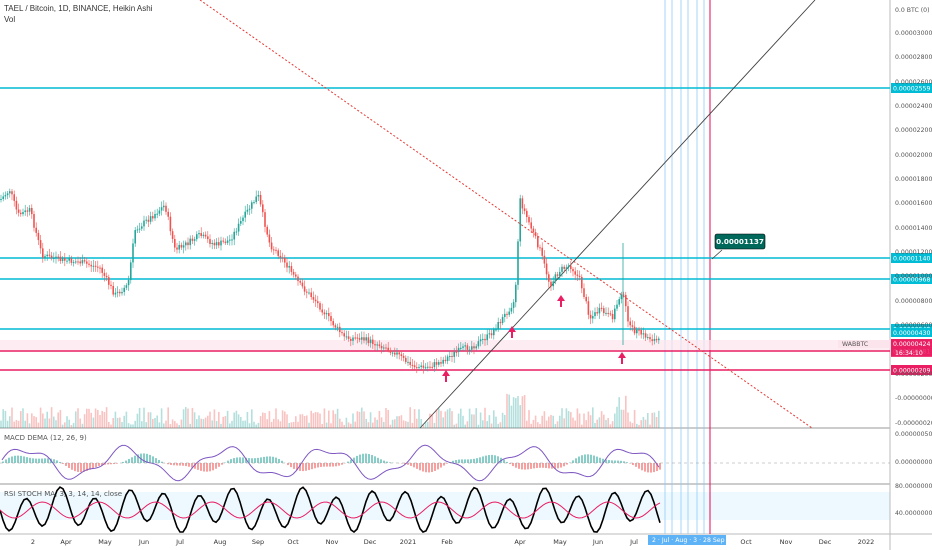  I want to click on future-vertical-lines, so click(687, 267).